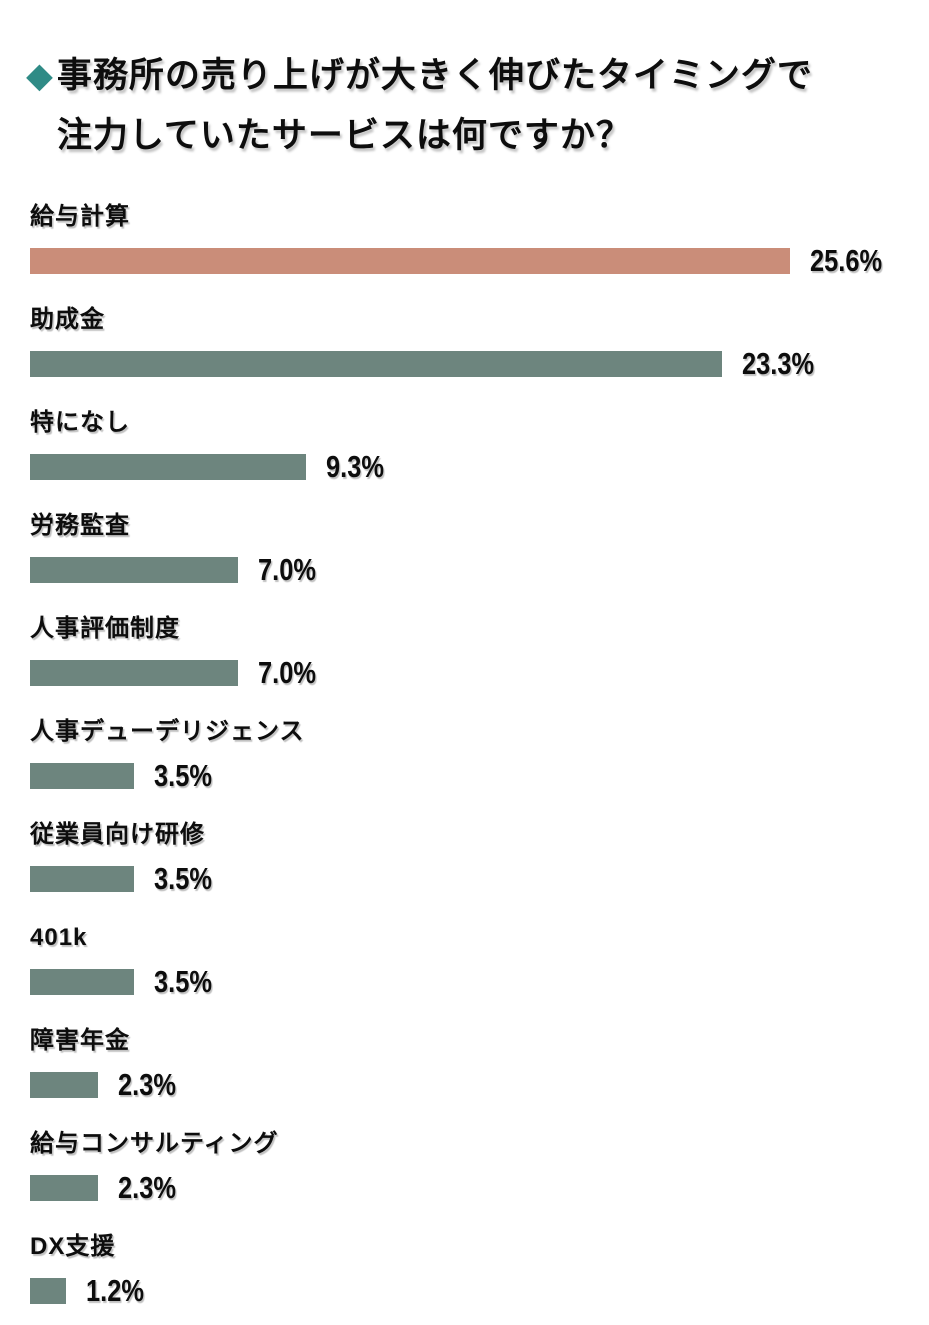 This screenshot has height=1325, width=929. I want to click on chart-title: ◆ 事務所の売り上げが大きく伸びたタイミングで 注力していたサービスは何ですか？, so click(464, 83).